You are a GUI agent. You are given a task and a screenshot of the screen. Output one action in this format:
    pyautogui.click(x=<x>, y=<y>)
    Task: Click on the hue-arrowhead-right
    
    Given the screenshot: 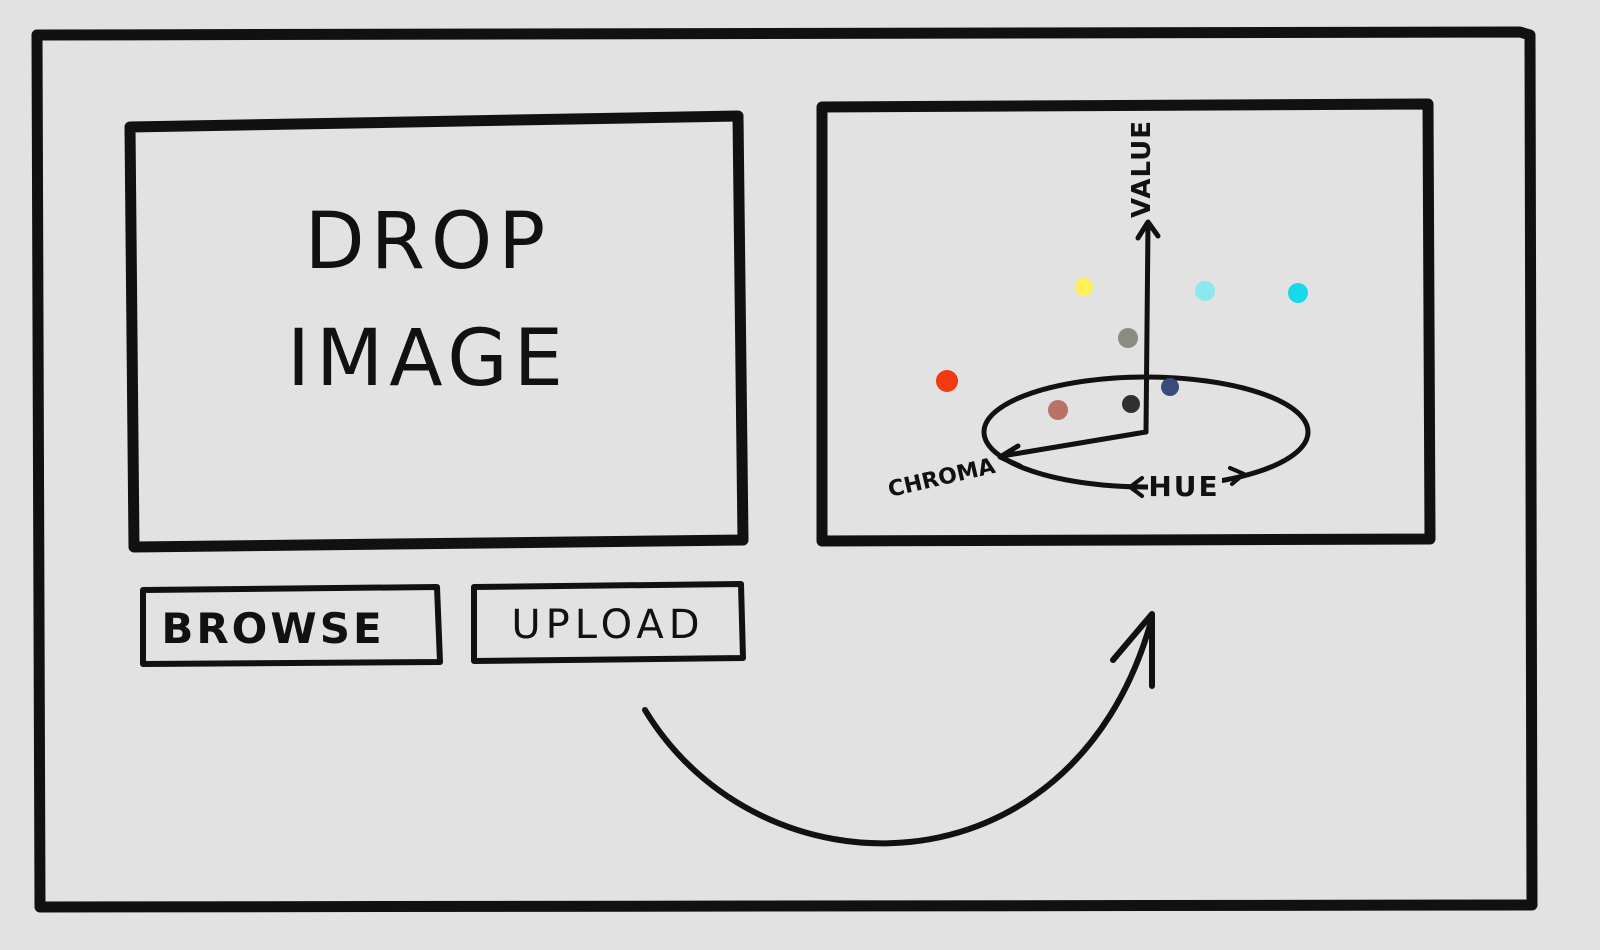 What is the action you would take?
    pyautogui.click(x=1237, y=476)
    